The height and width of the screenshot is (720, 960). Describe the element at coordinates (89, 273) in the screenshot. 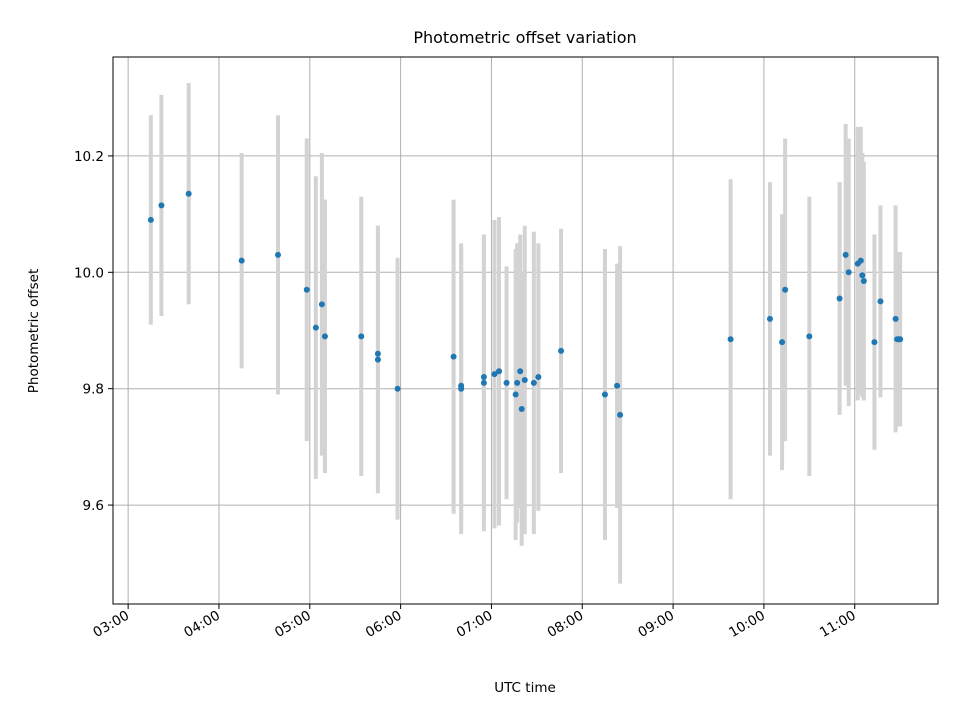

I see `y-tick-label: 10.0` at that location.